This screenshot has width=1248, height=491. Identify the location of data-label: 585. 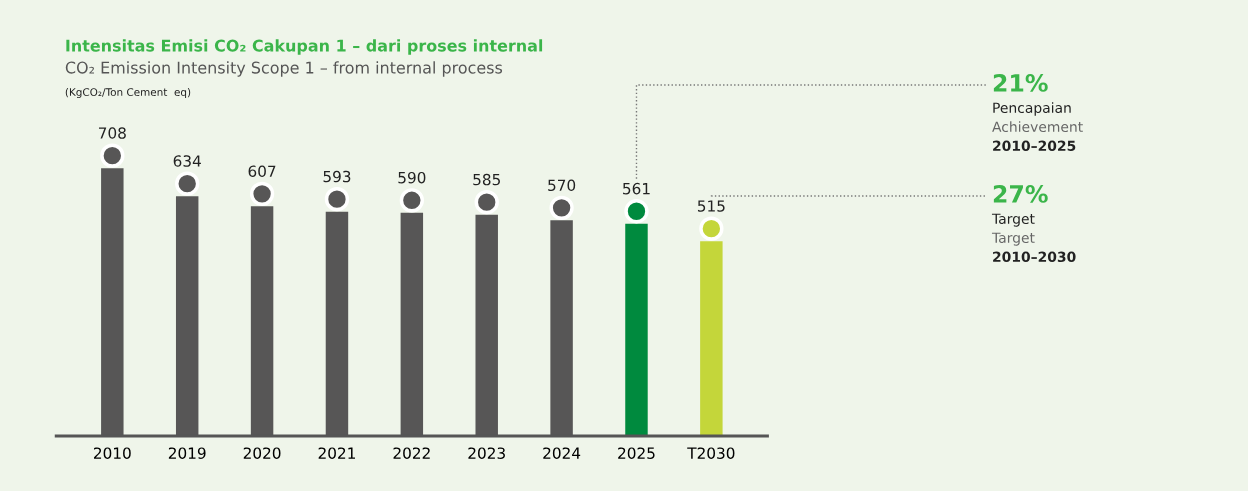
(486, 179).